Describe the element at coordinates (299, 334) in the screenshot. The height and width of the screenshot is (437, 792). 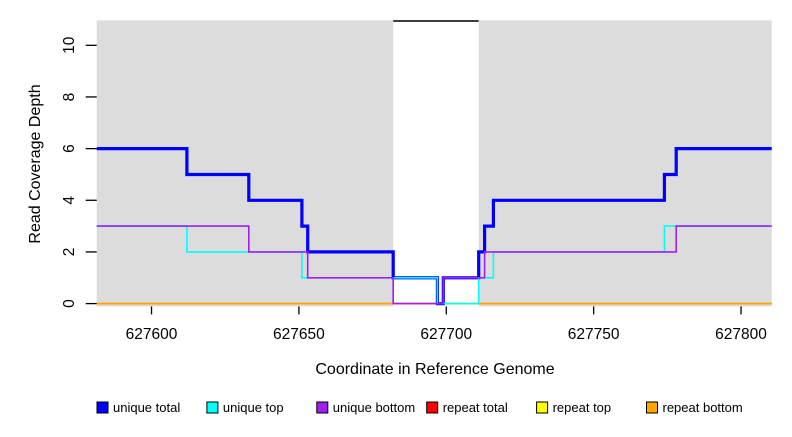
I see `x-tick-label: 627650` at that location.